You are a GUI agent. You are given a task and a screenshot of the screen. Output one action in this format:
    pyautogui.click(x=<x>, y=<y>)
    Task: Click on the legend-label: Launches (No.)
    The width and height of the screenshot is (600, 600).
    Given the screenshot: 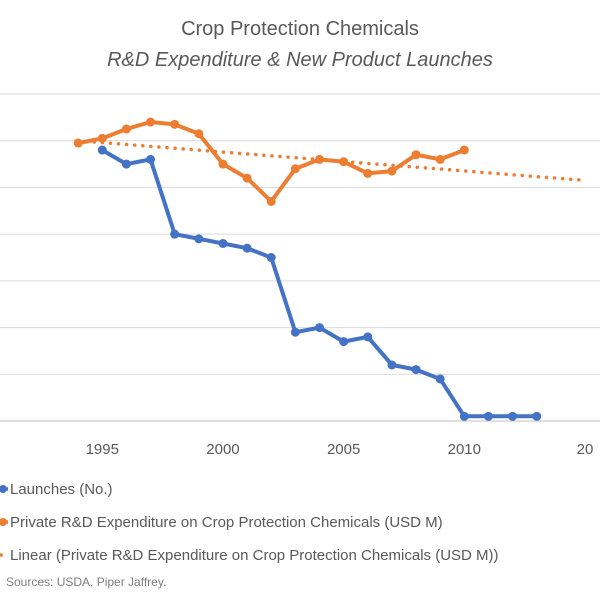 What is the action you would take?
    pyautogui.click(x=61, y=489)
    